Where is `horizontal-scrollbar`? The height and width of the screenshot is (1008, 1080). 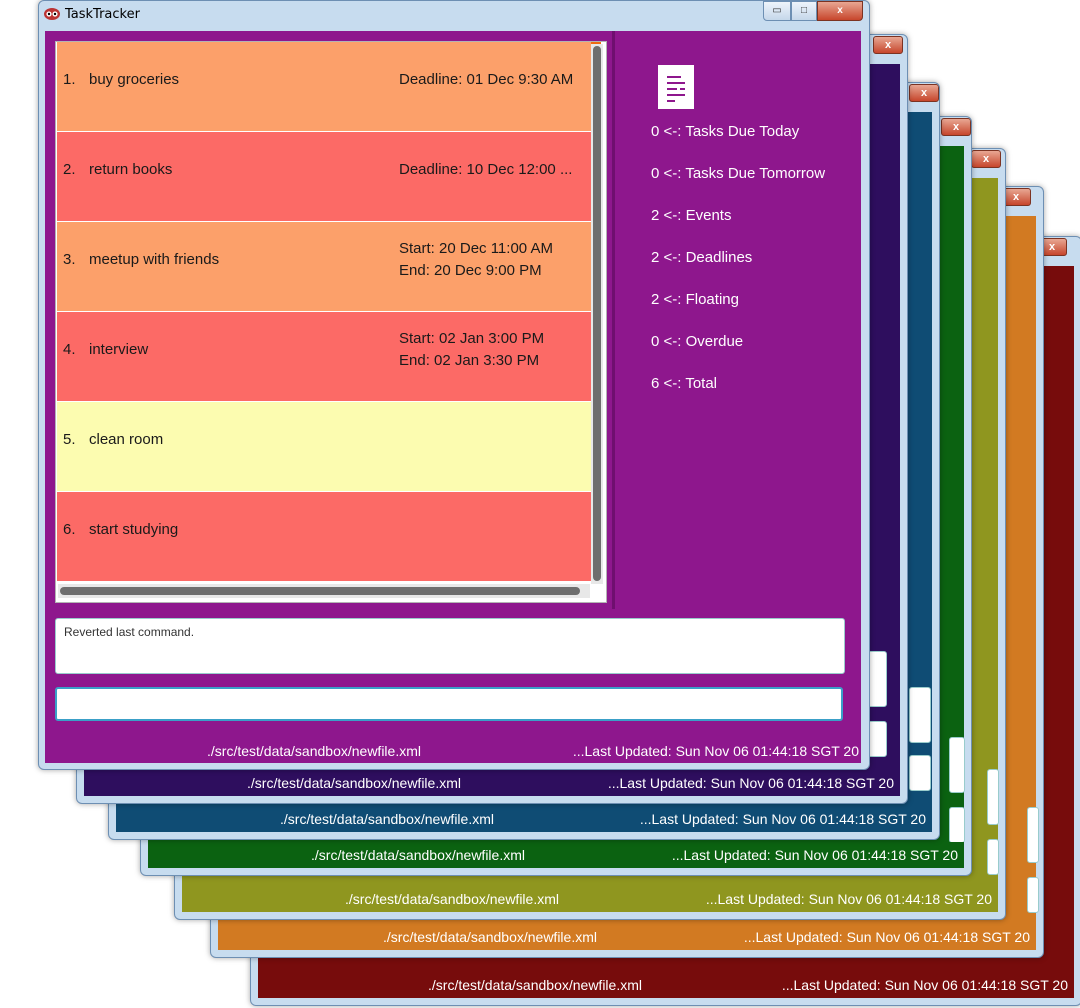 horizontal-scrollbar is located at coordinates (324, 591).